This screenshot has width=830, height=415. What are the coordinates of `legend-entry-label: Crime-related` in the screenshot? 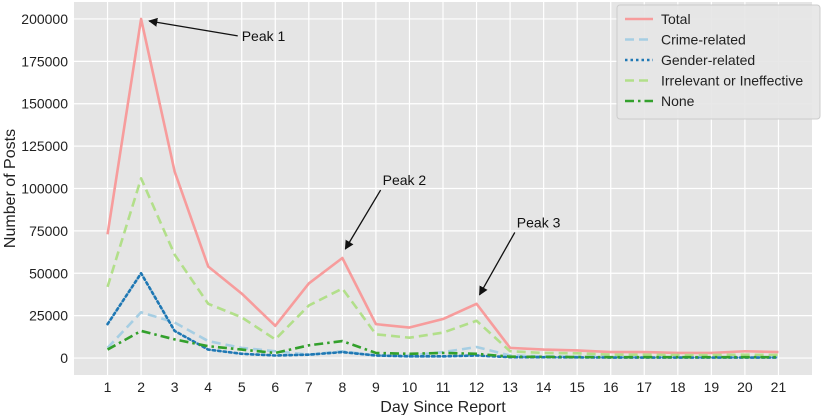 It's located at (703, 40).